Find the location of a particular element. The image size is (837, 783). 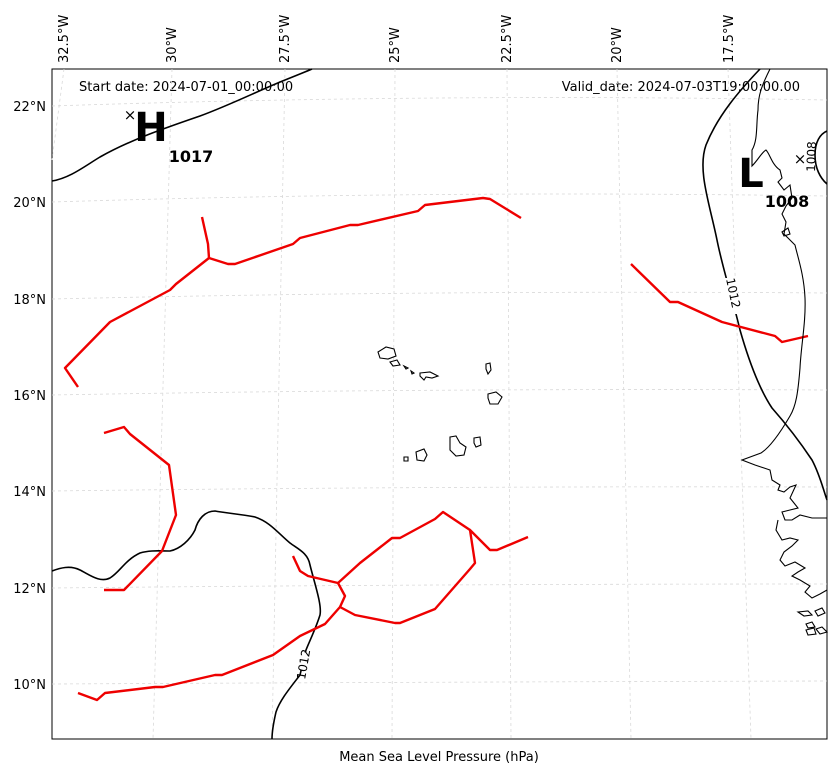

start-date-label: Start date: 2024-07-01_00:00:00 is located at coordinates (186, 87).